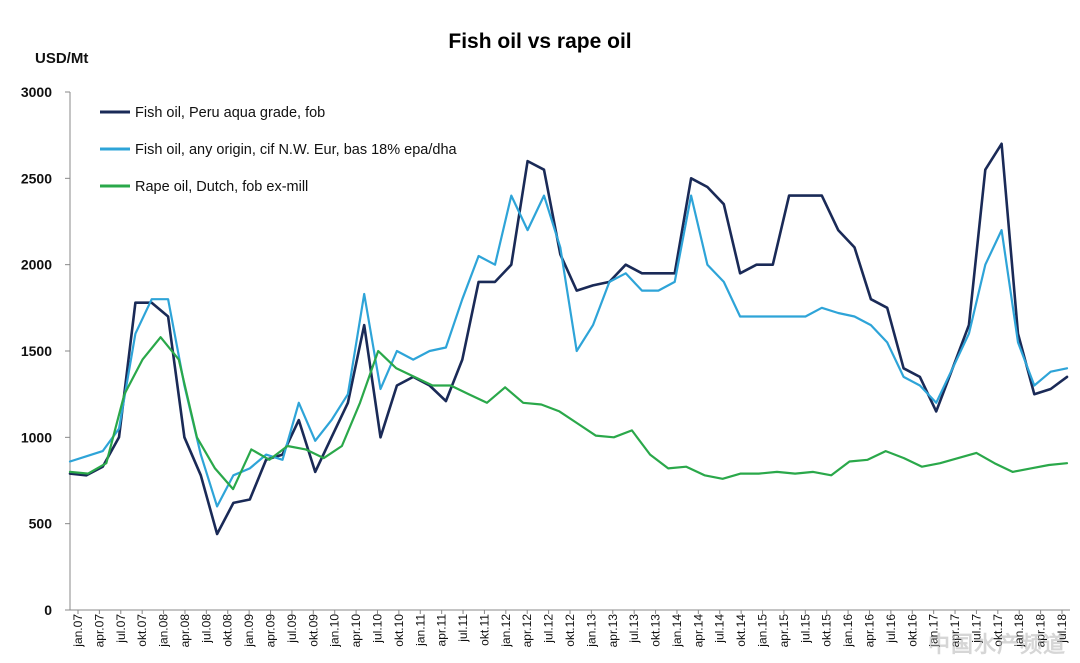 The width and height of the screenshot is (1080, 663). I want to click on y-axis-unit-label: USD/Mt, so click(62, 58).